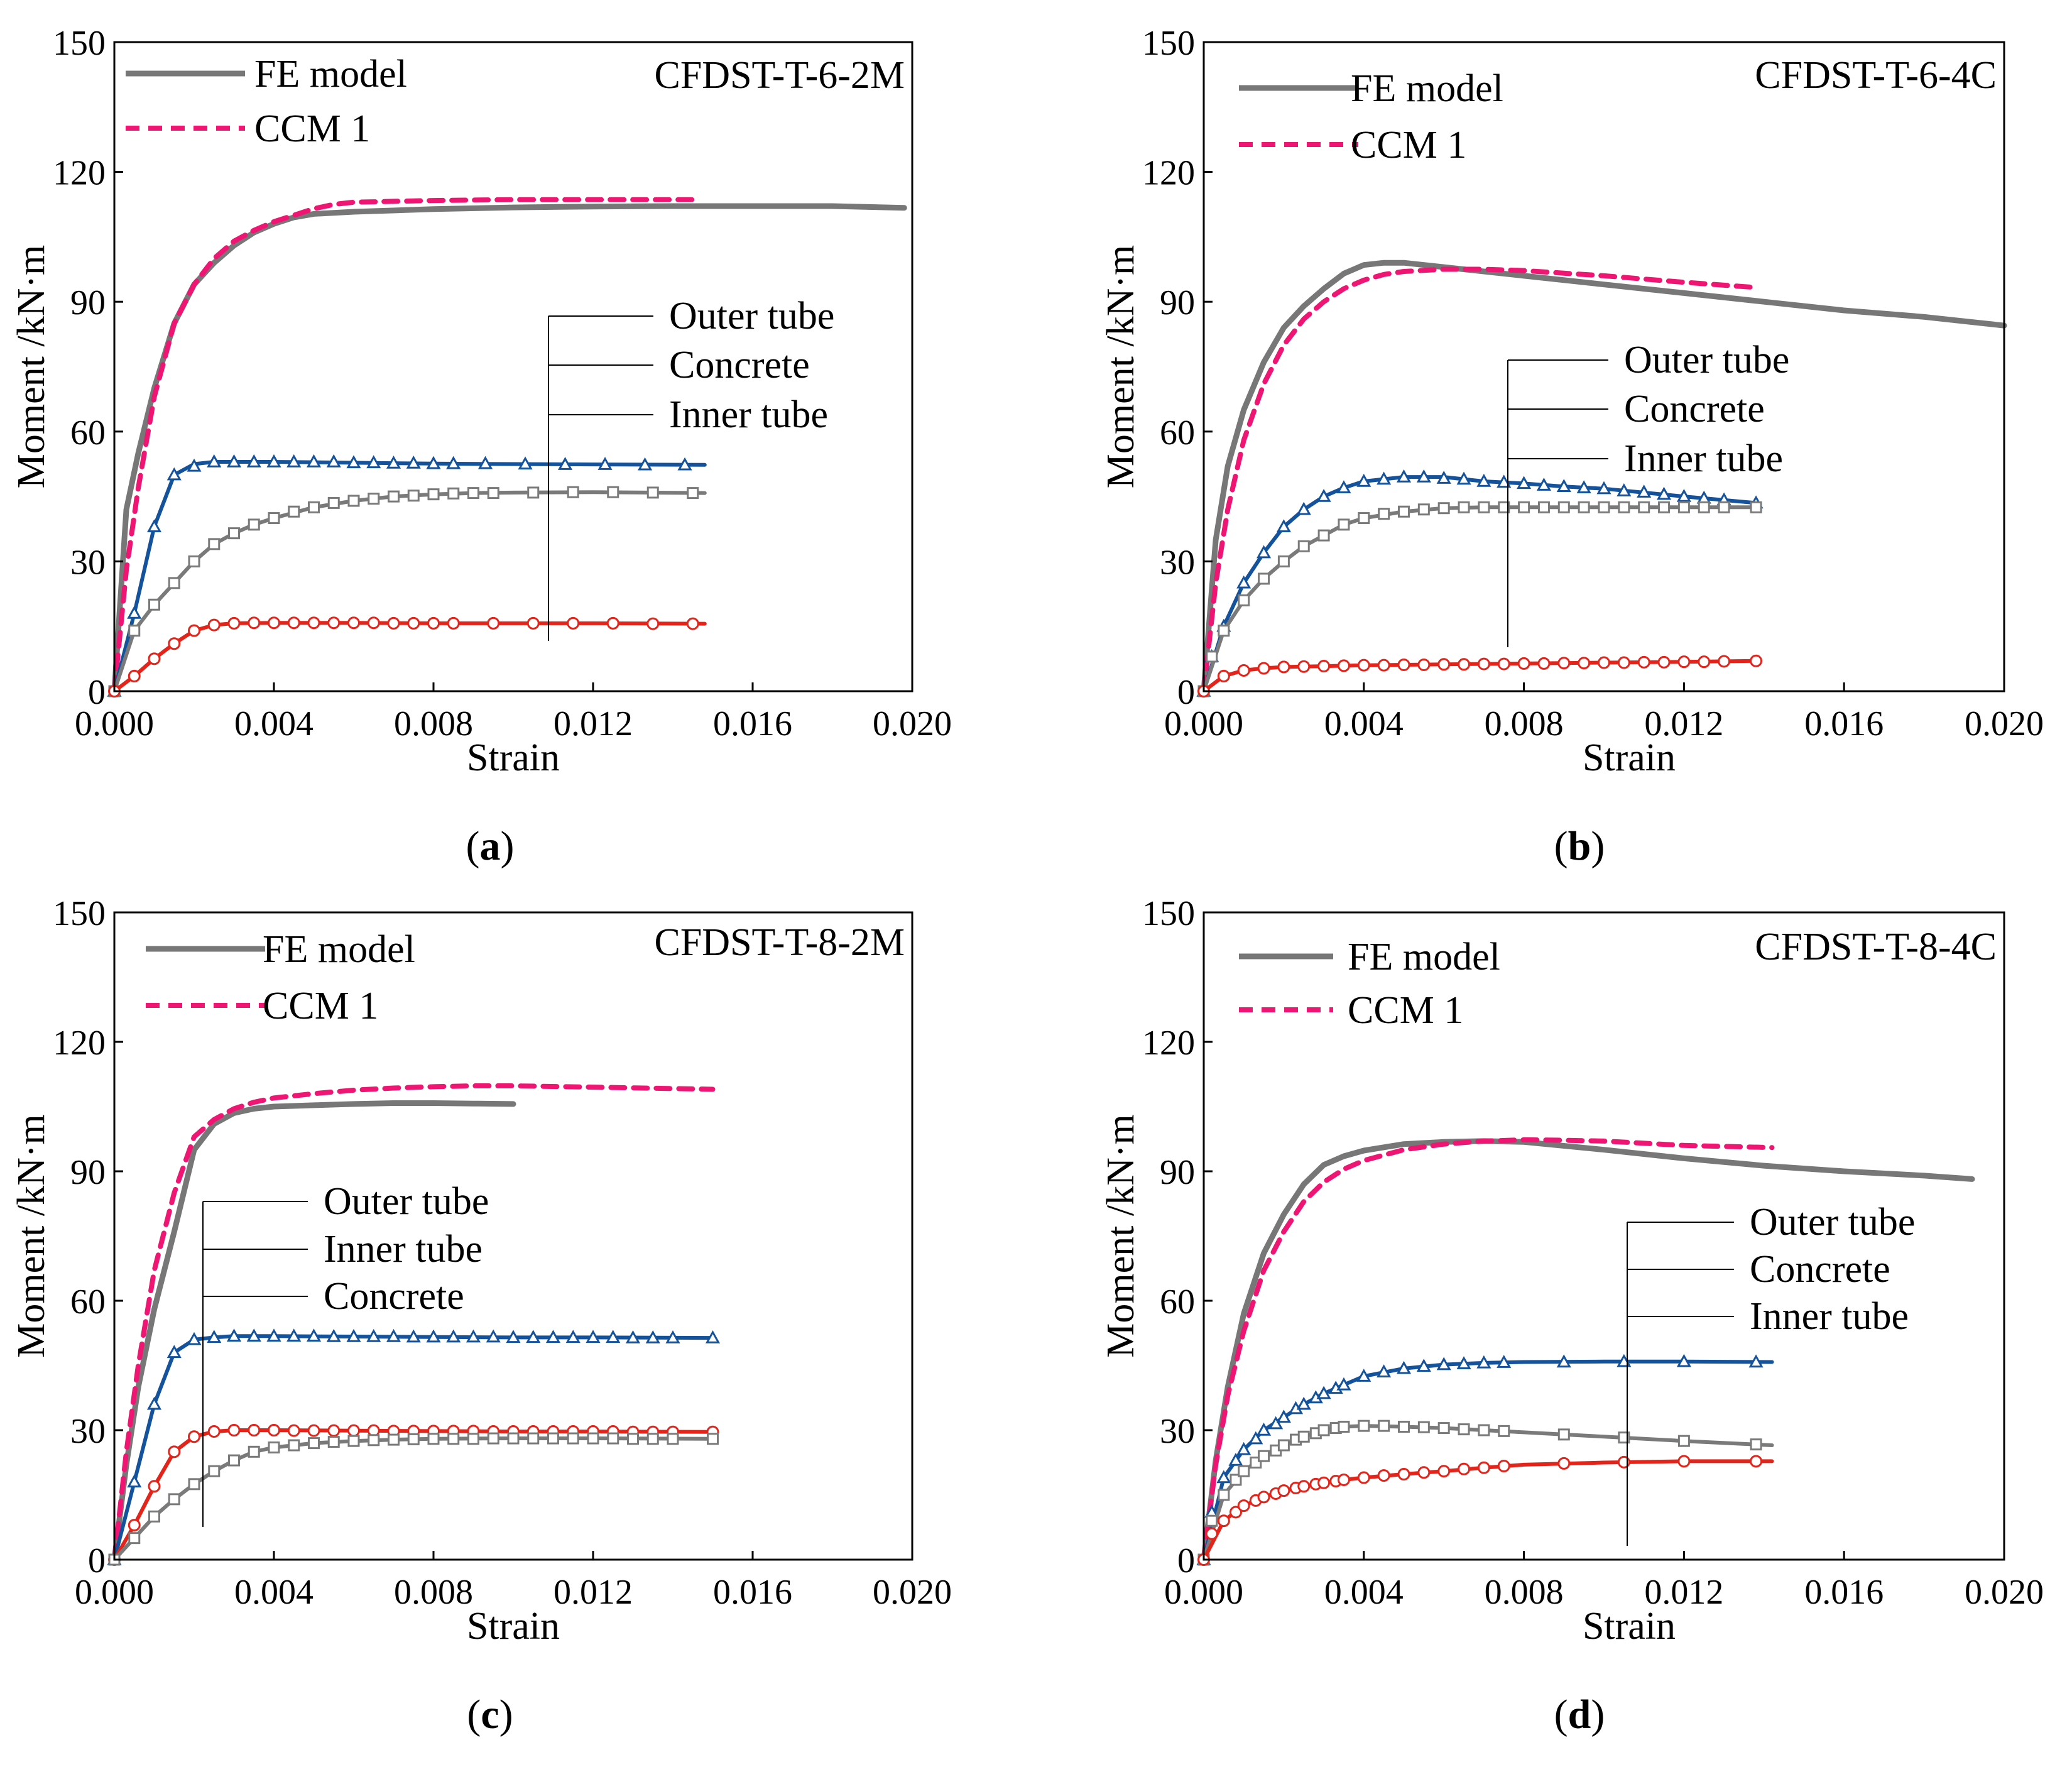  Describe the element at coordinates (320, 1006) in the screenshot. I see `legend-label: CCM 1` at that location.